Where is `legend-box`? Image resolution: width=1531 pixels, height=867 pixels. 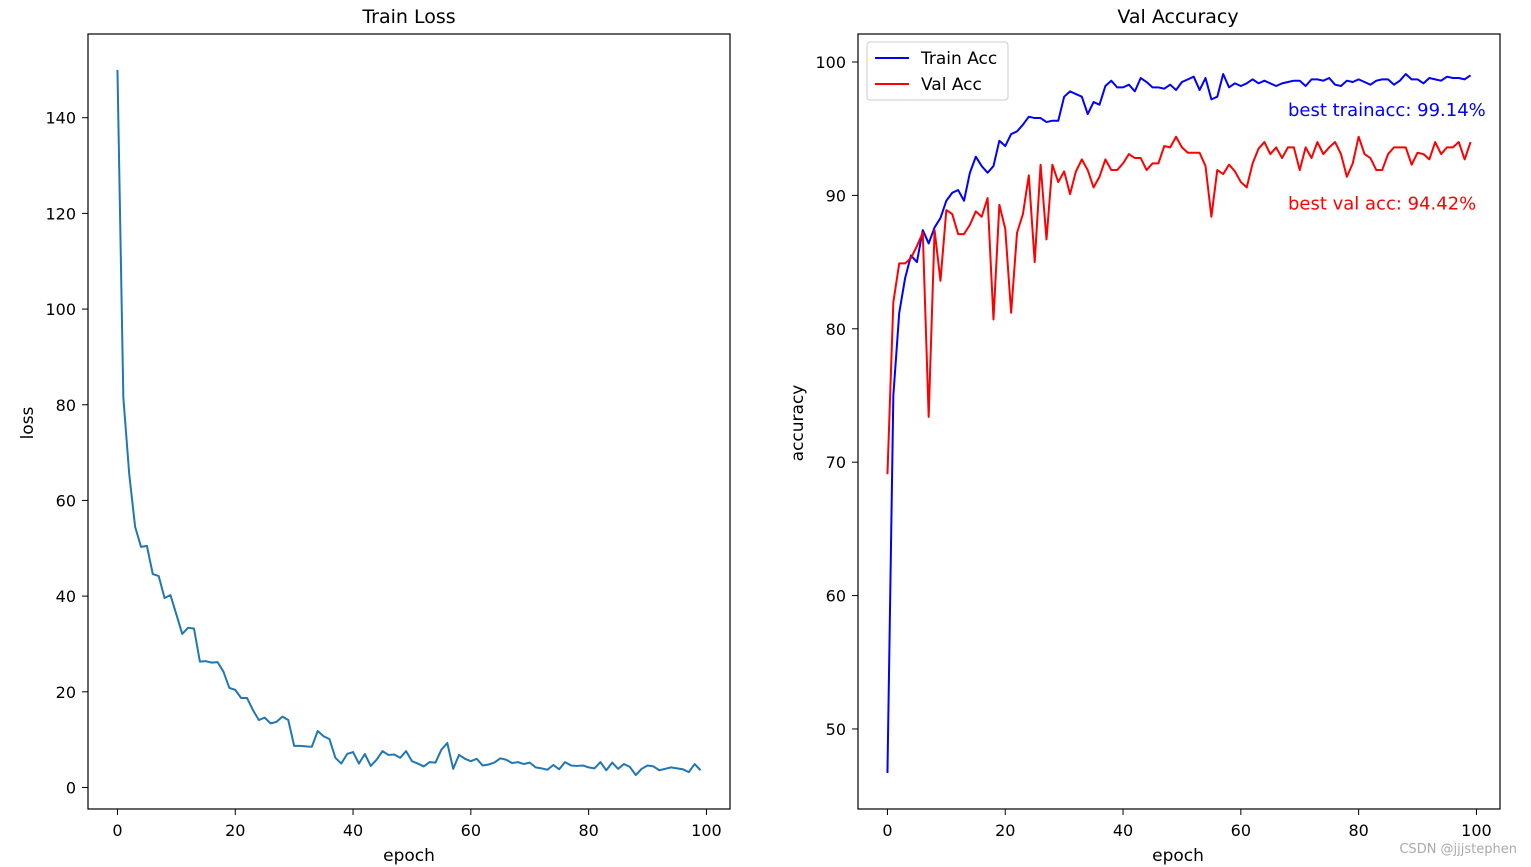
legend-box is located at coordinates (937, 71).